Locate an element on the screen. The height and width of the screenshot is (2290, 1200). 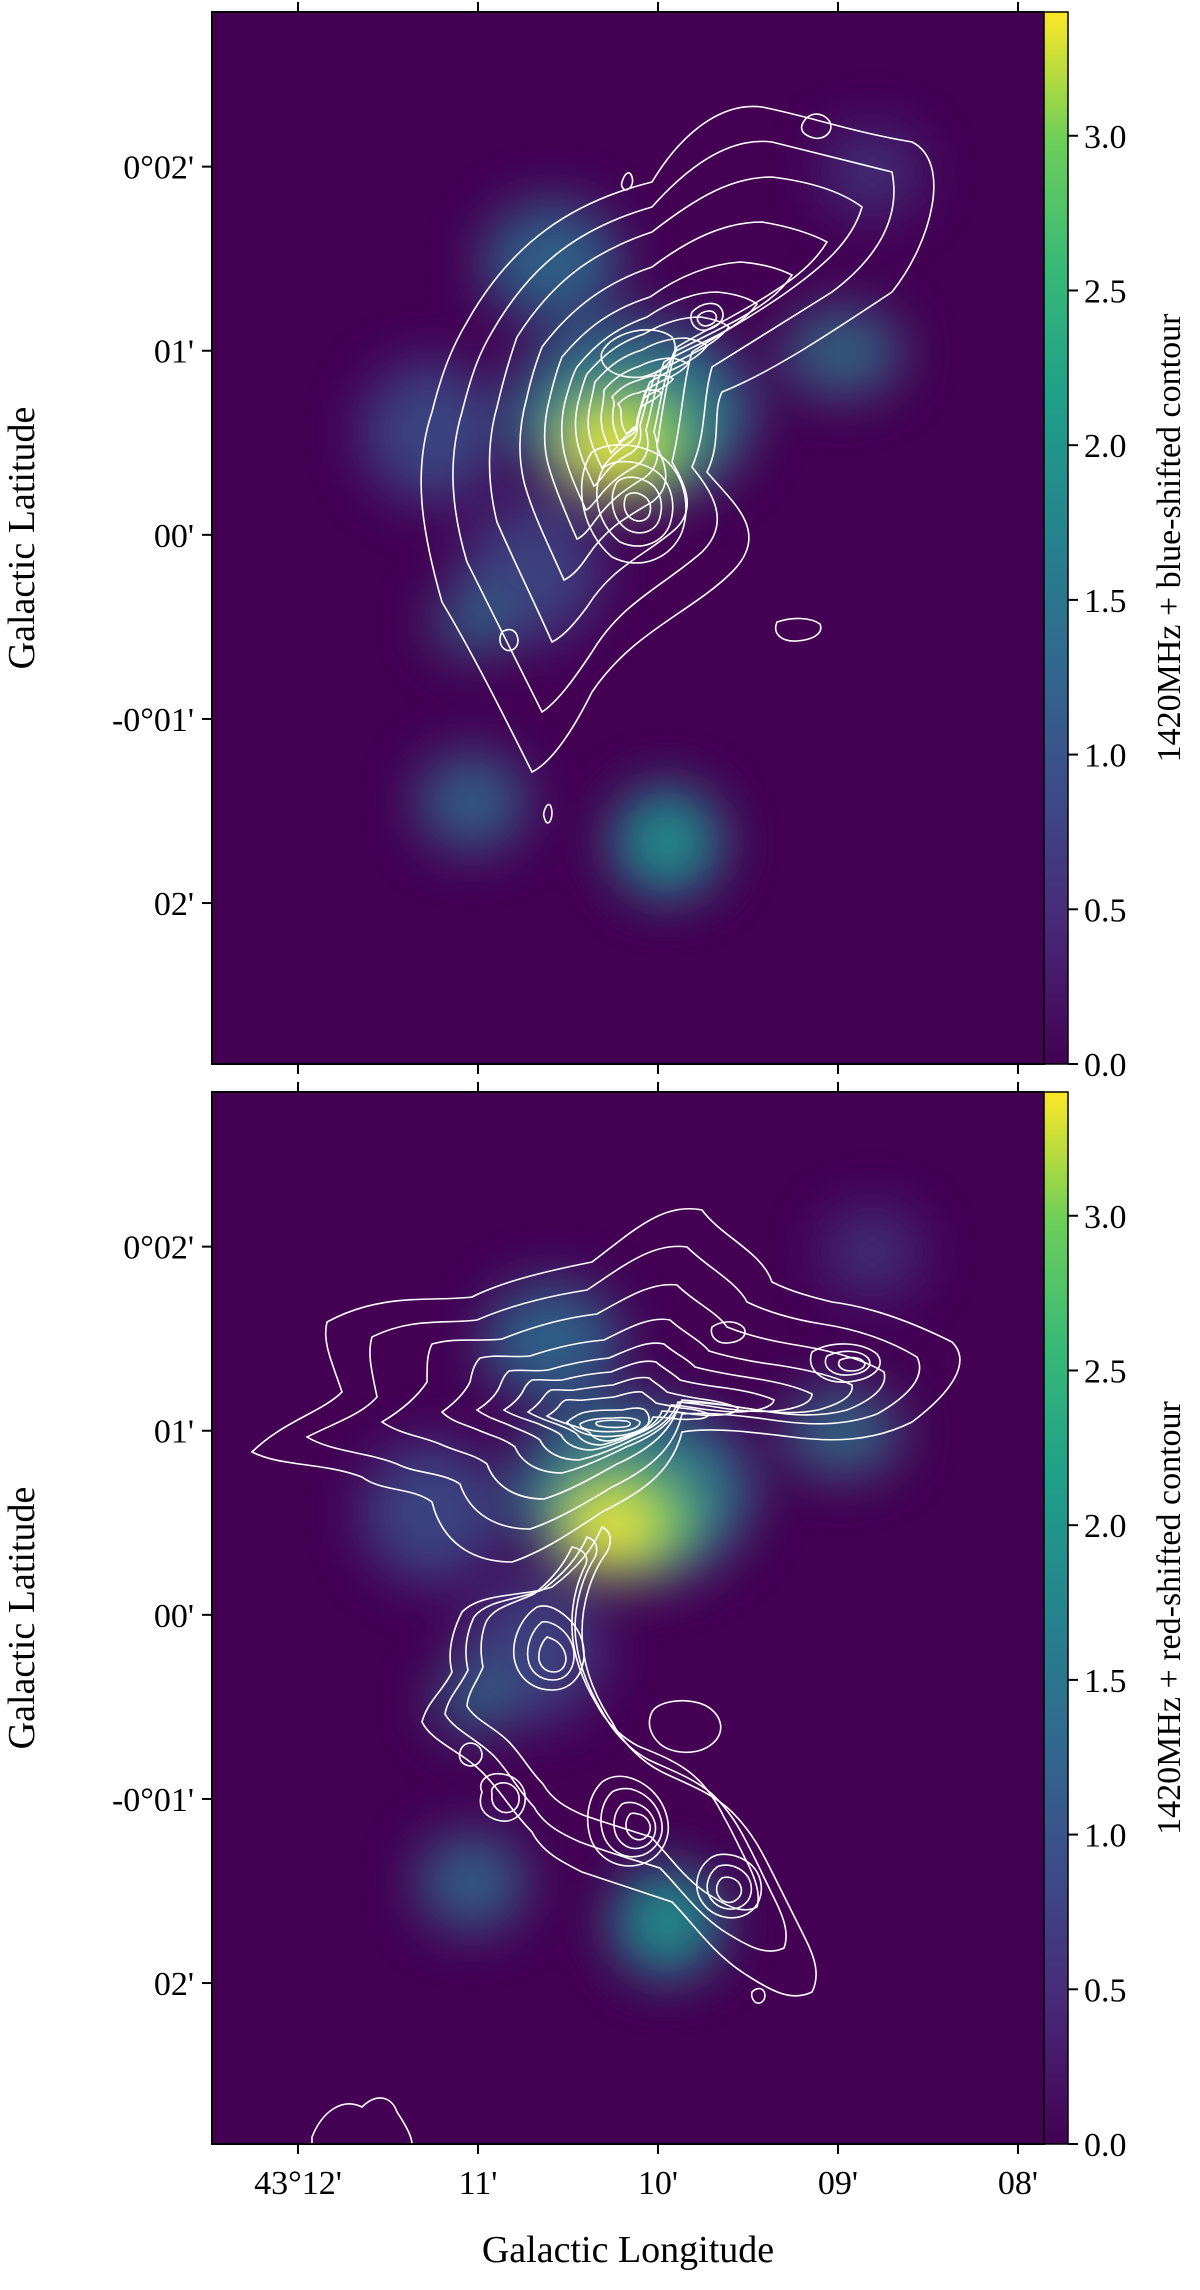
colorbar-top is located at coordinates (1056, 538).